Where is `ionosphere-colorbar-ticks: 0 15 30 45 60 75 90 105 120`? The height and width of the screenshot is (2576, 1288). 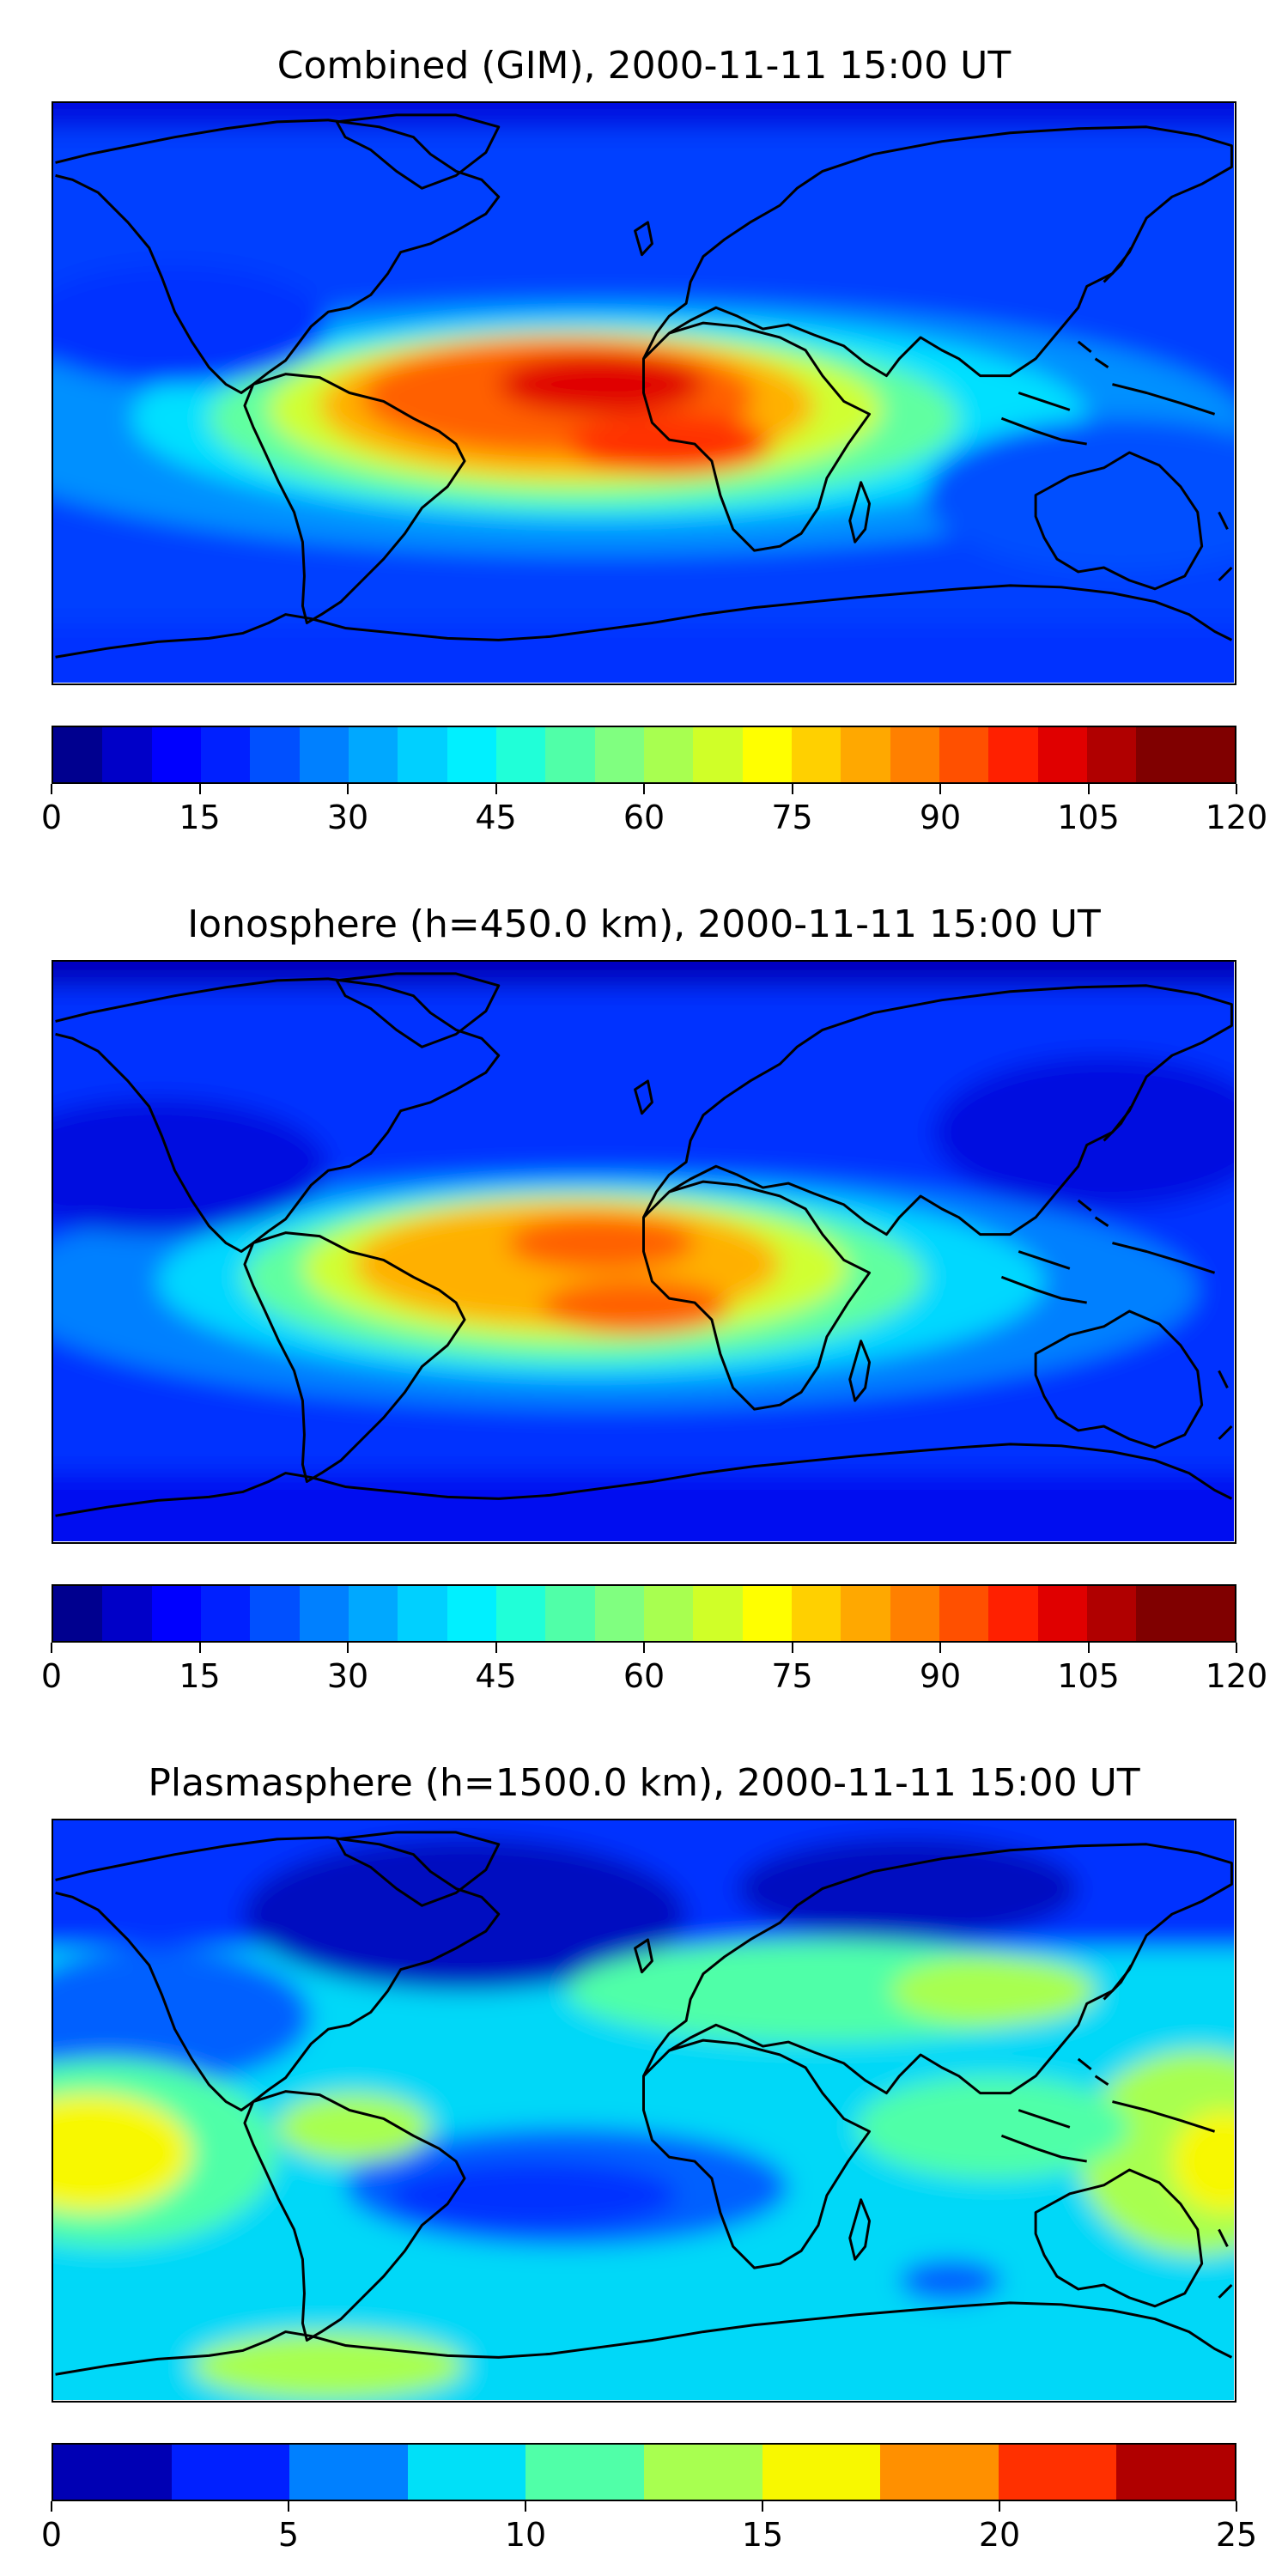
ionosphere-colorbar-ticks: 0 15 30 45 60 75 90 105 120 is located at coordinates (654, 1669).